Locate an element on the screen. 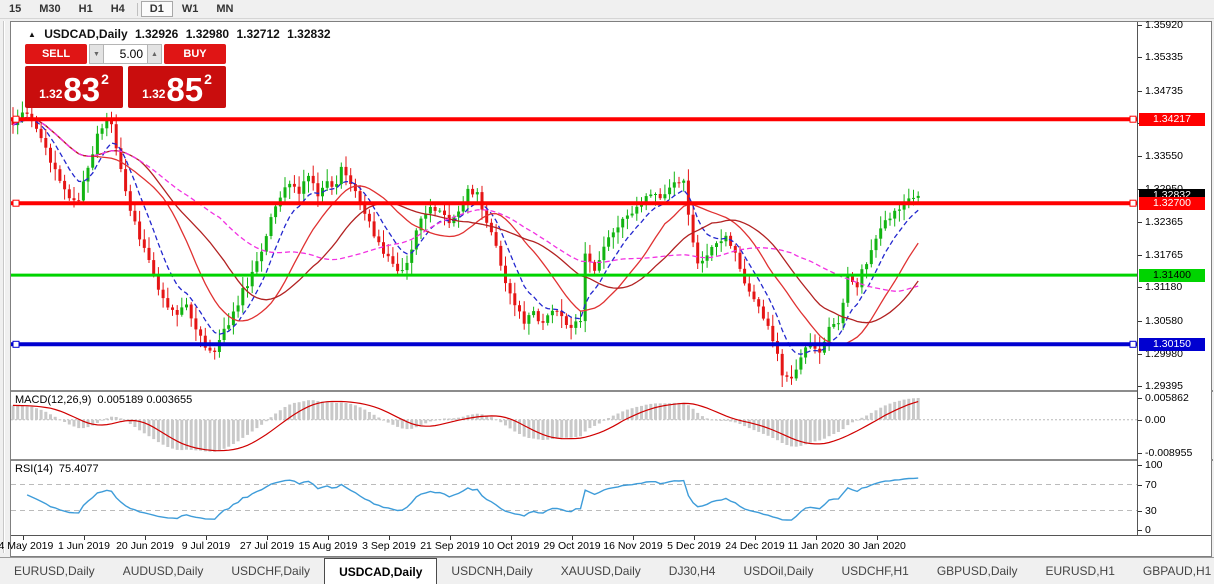 The width and height of the screenshot is (1214, 584). chart-tab-GBPAUD-H1: GBPAUD,H1 is located at coordinates (1177, 571).